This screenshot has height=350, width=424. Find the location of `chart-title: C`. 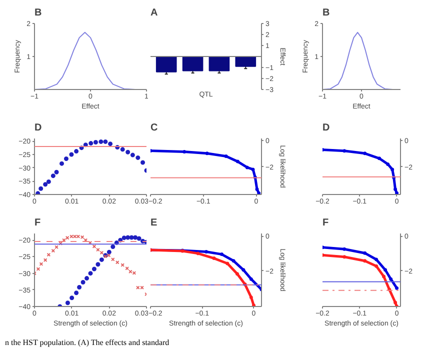

chart-title: C is located at coordinates (154, 128).